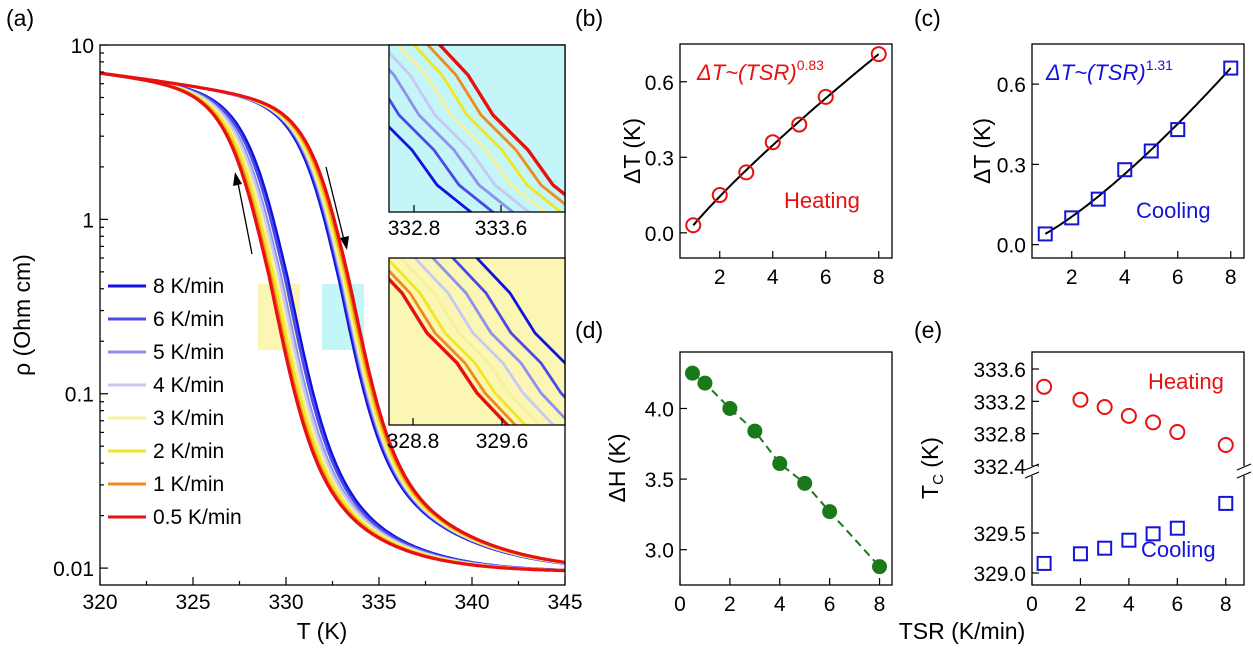 This screenshot has height=654, width=1253. Describe the element at coordinates (999, 534) in the screenshot. I see `ytick-label: 329.5` at that location.